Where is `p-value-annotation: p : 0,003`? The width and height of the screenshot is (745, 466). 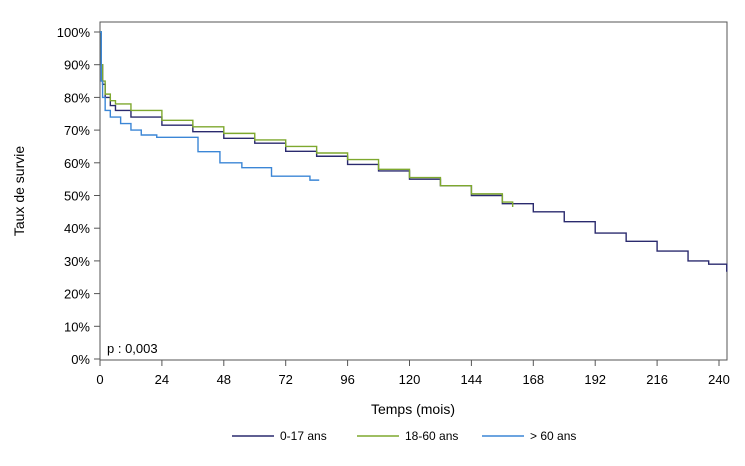 p-value-annotation: p : 0,003 is located at coordinates (132, 348).